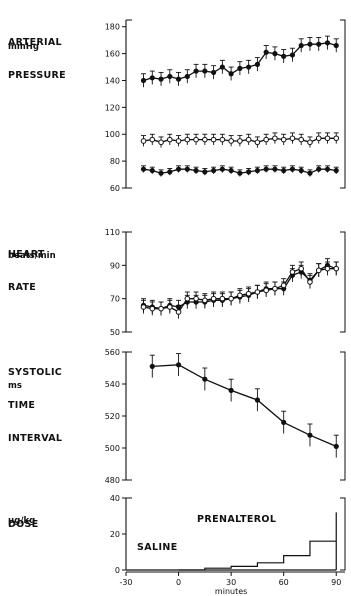 This screenshot has width=351, height=596. I want to click on panel3-y-tick-label: 480, so click(112, 480).